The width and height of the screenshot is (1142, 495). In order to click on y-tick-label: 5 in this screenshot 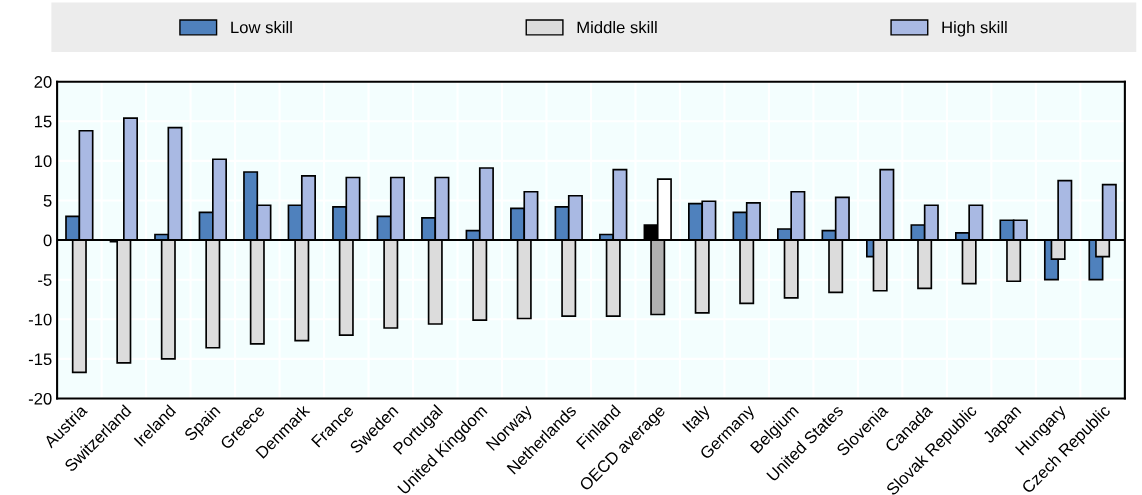, I will do `click(47, 201)`.